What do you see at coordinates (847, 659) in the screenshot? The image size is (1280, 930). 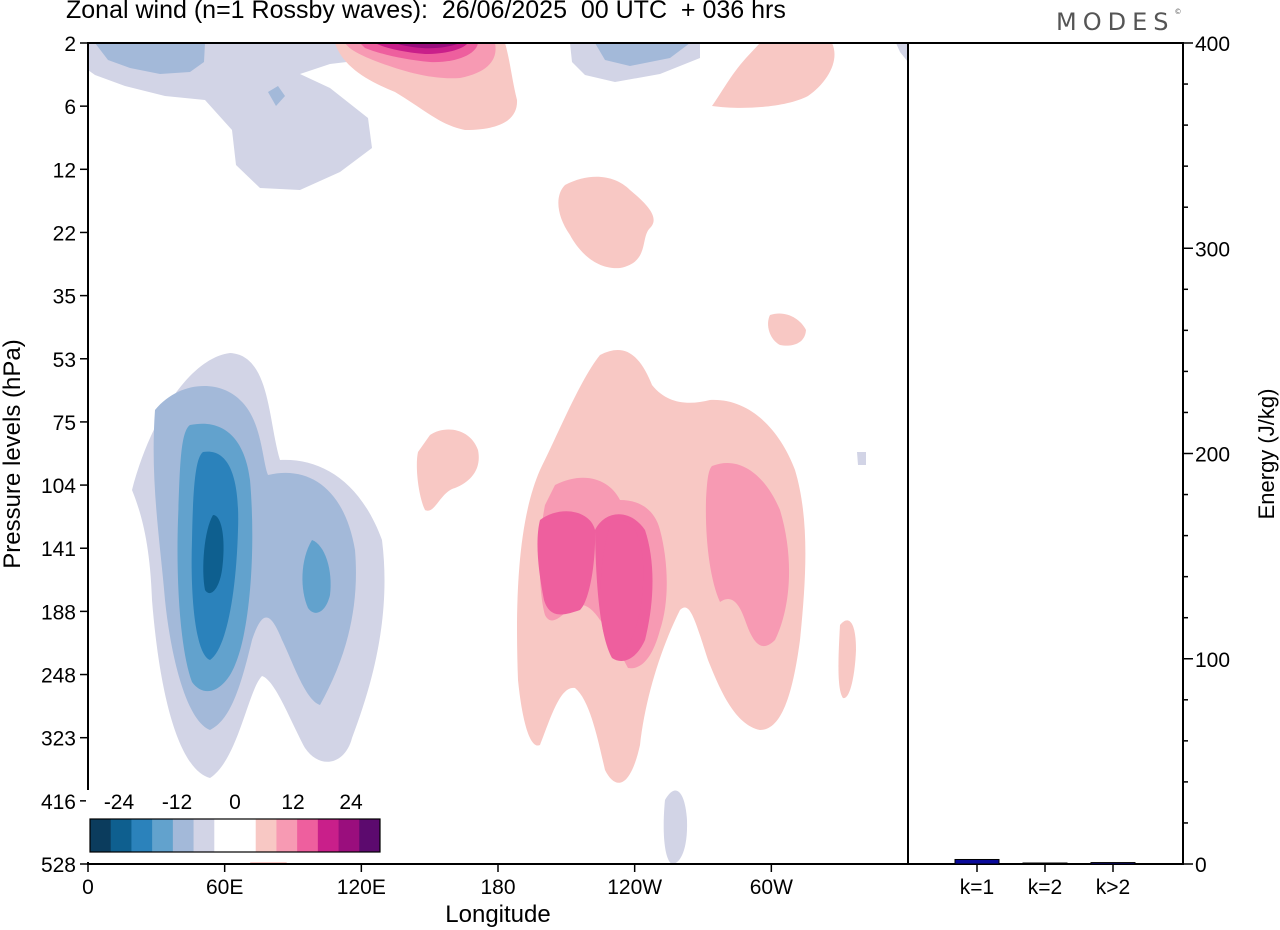 I see `pos-blob-right-sliver` at bounding box center [847, 659].